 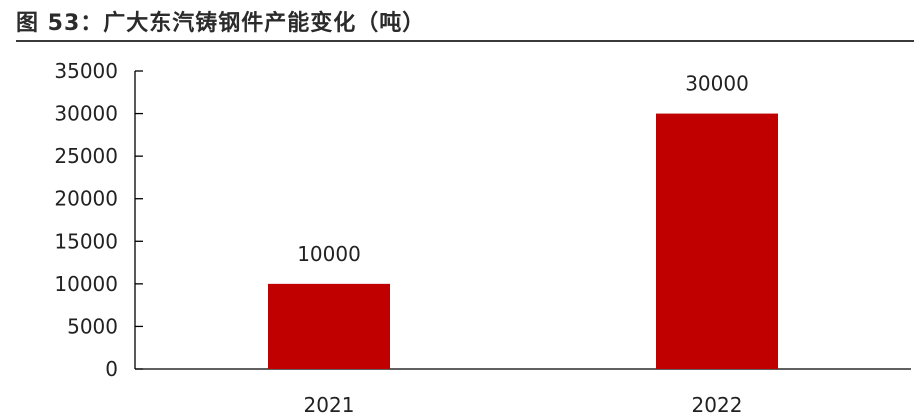 I want to click on y-tick-label: 5000, so click(x=92, y=326).